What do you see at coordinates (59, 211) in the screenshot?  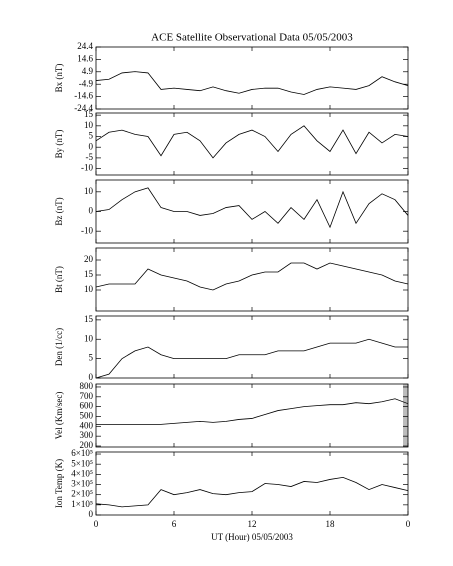 I see `y-axis-label: Bz (nT)` at bounding box center [59, 211].